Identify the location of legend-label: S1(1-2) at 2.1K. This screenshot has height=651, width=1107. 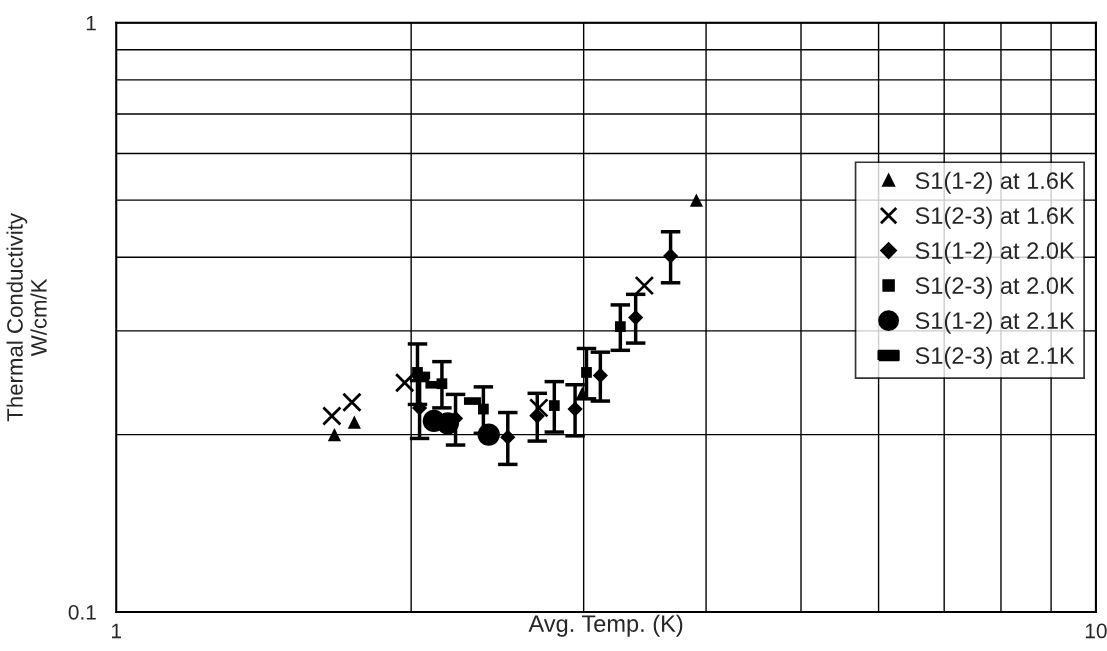
(995, 322).